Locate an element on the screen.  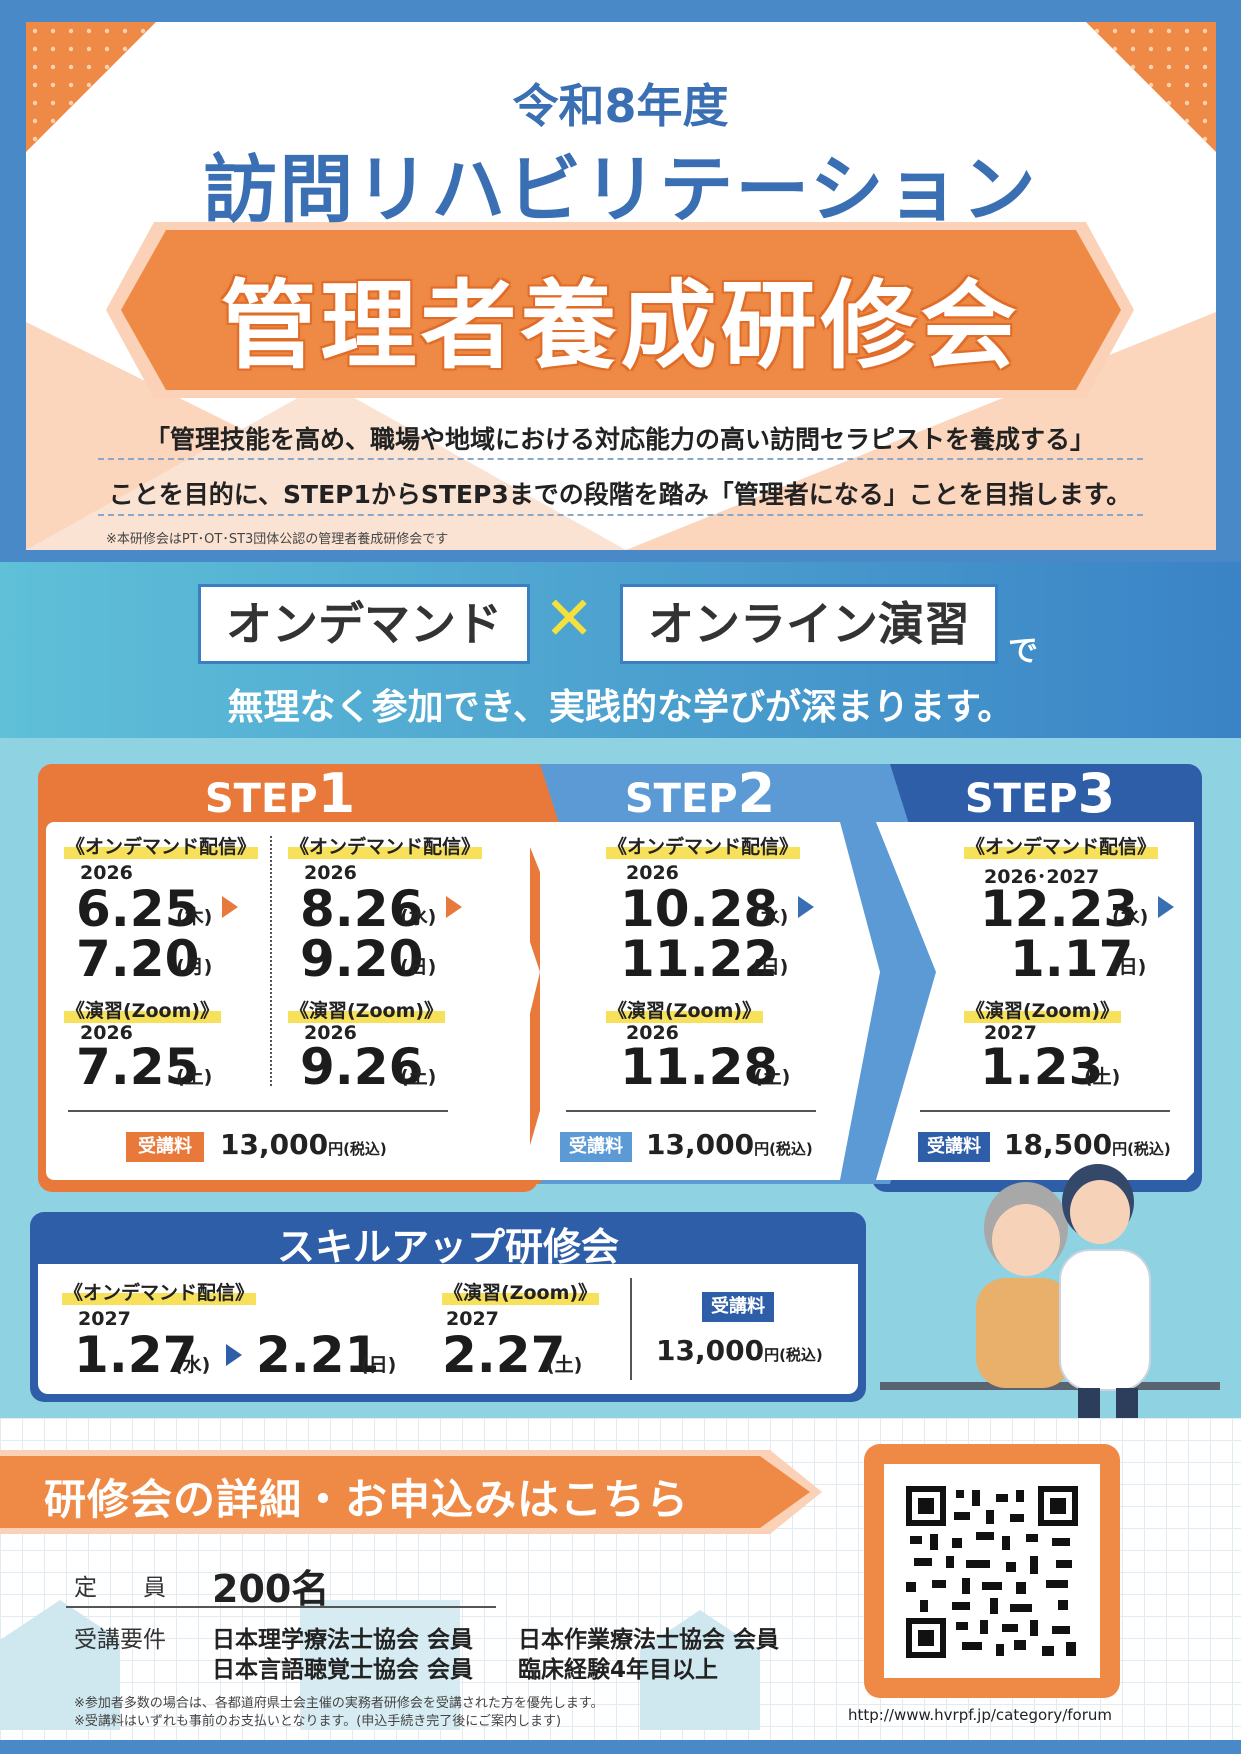
step1-number: 1 is located at coordinates (336, 793).